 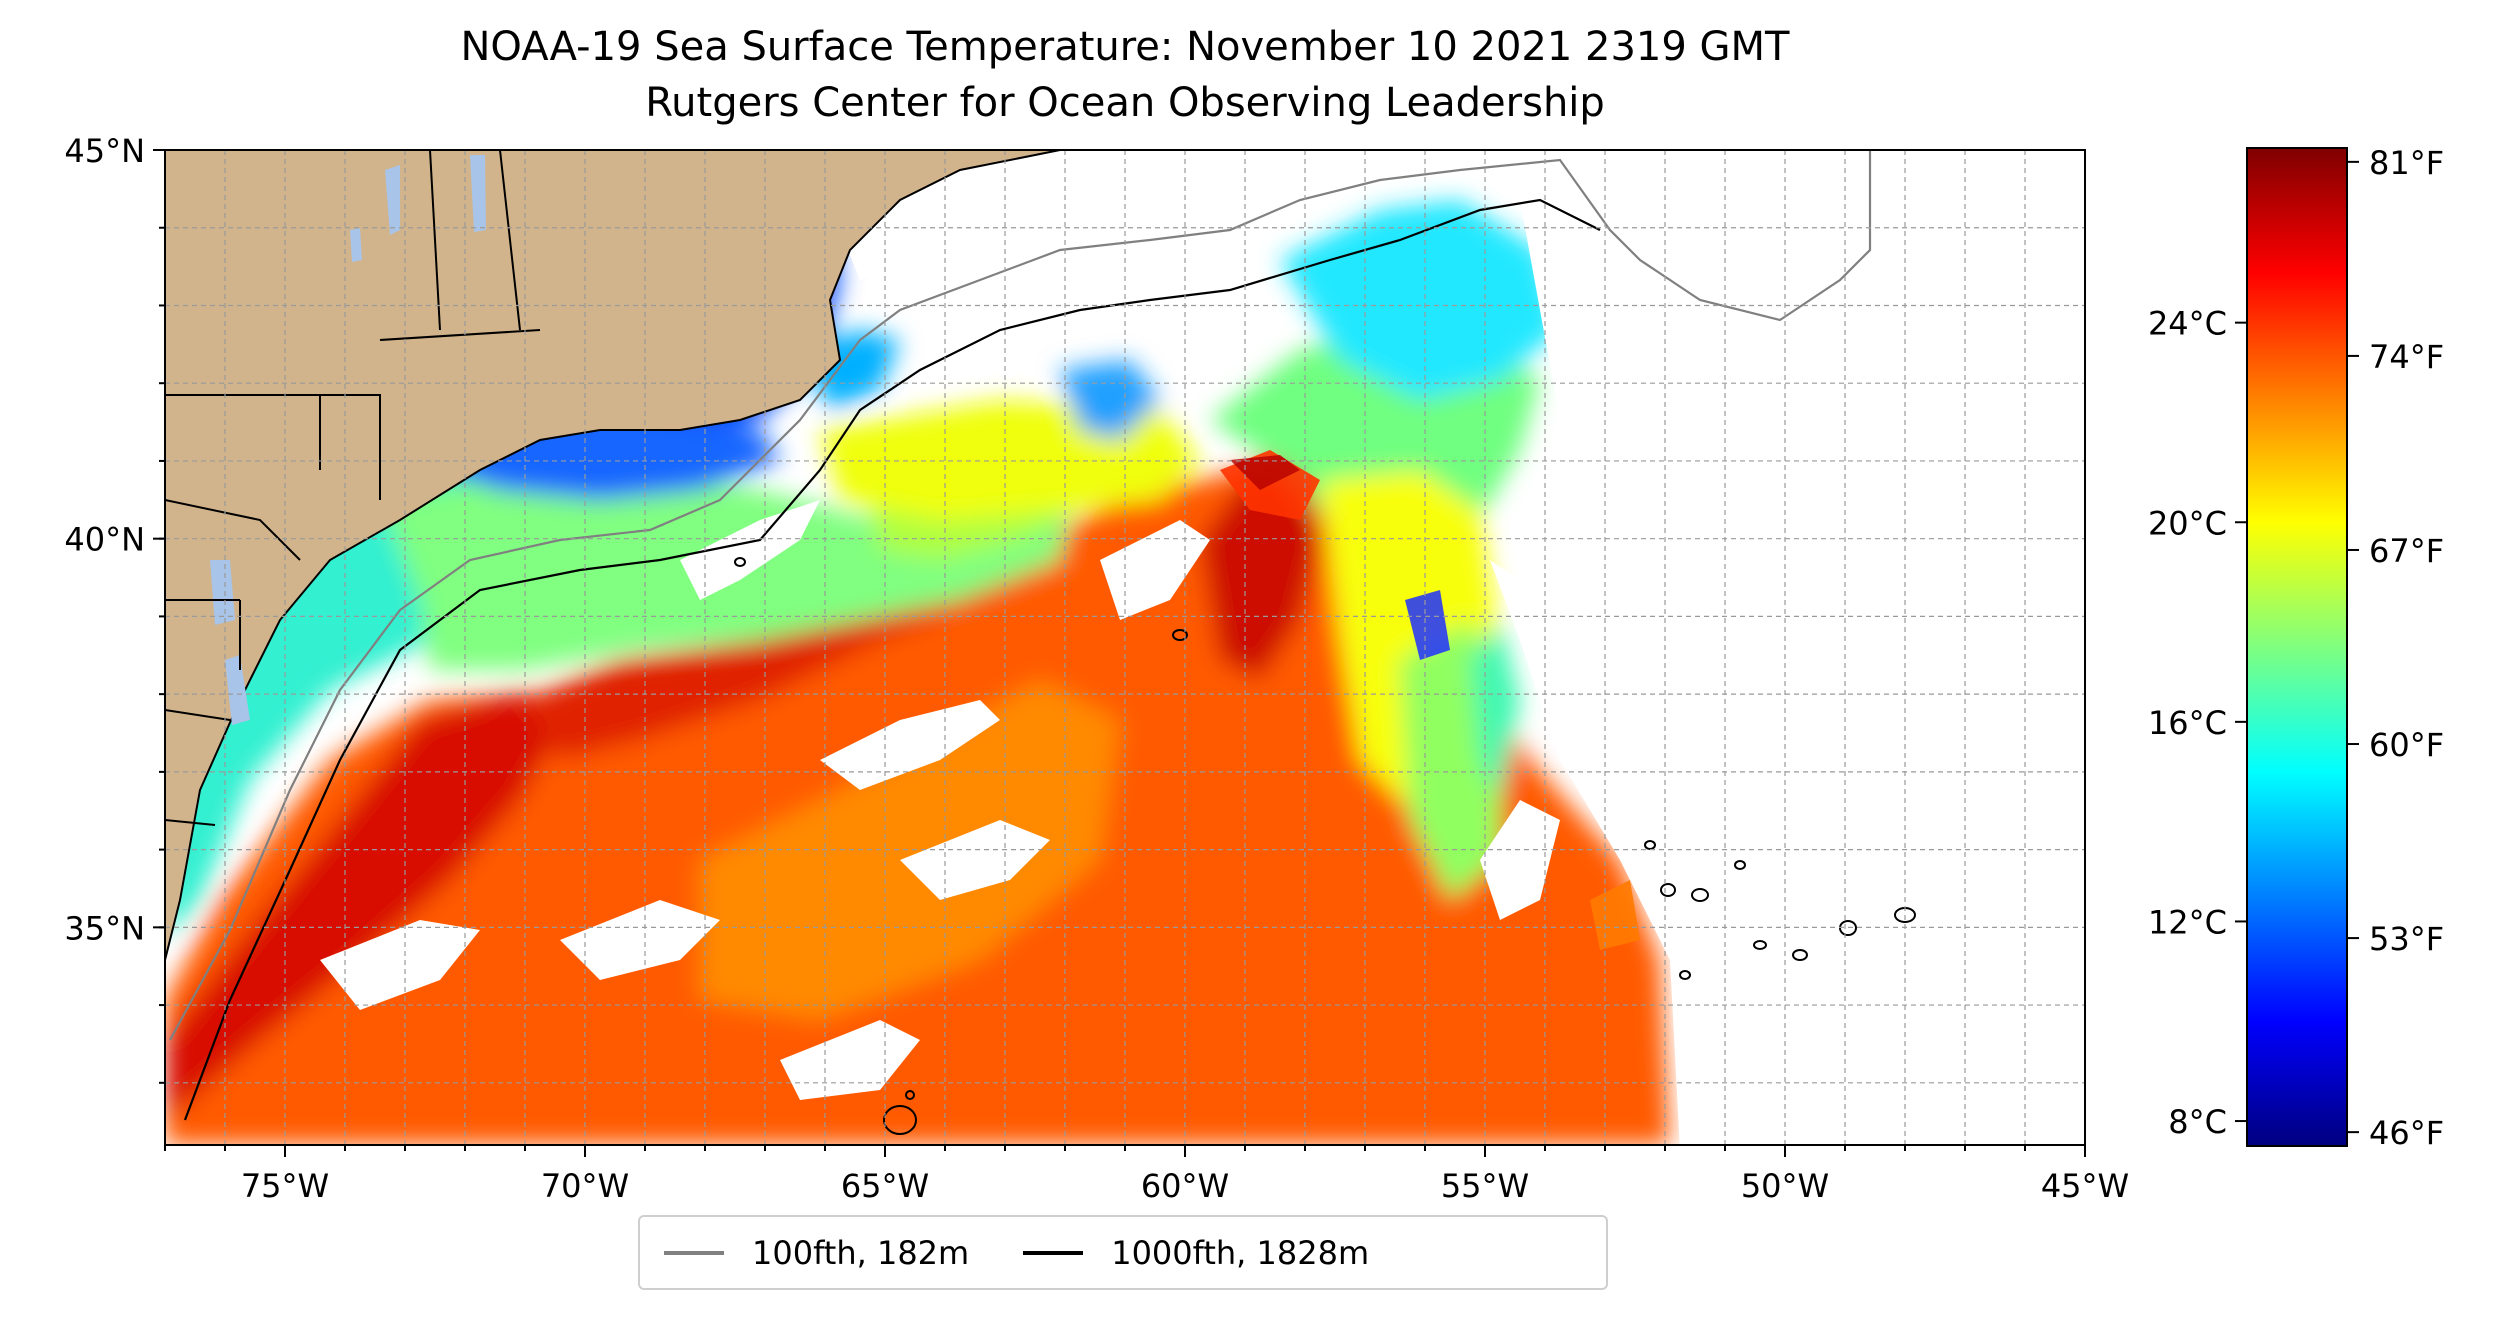 I want to click on lon-tick-label: 60°W, so click(x=1185, y=1186).